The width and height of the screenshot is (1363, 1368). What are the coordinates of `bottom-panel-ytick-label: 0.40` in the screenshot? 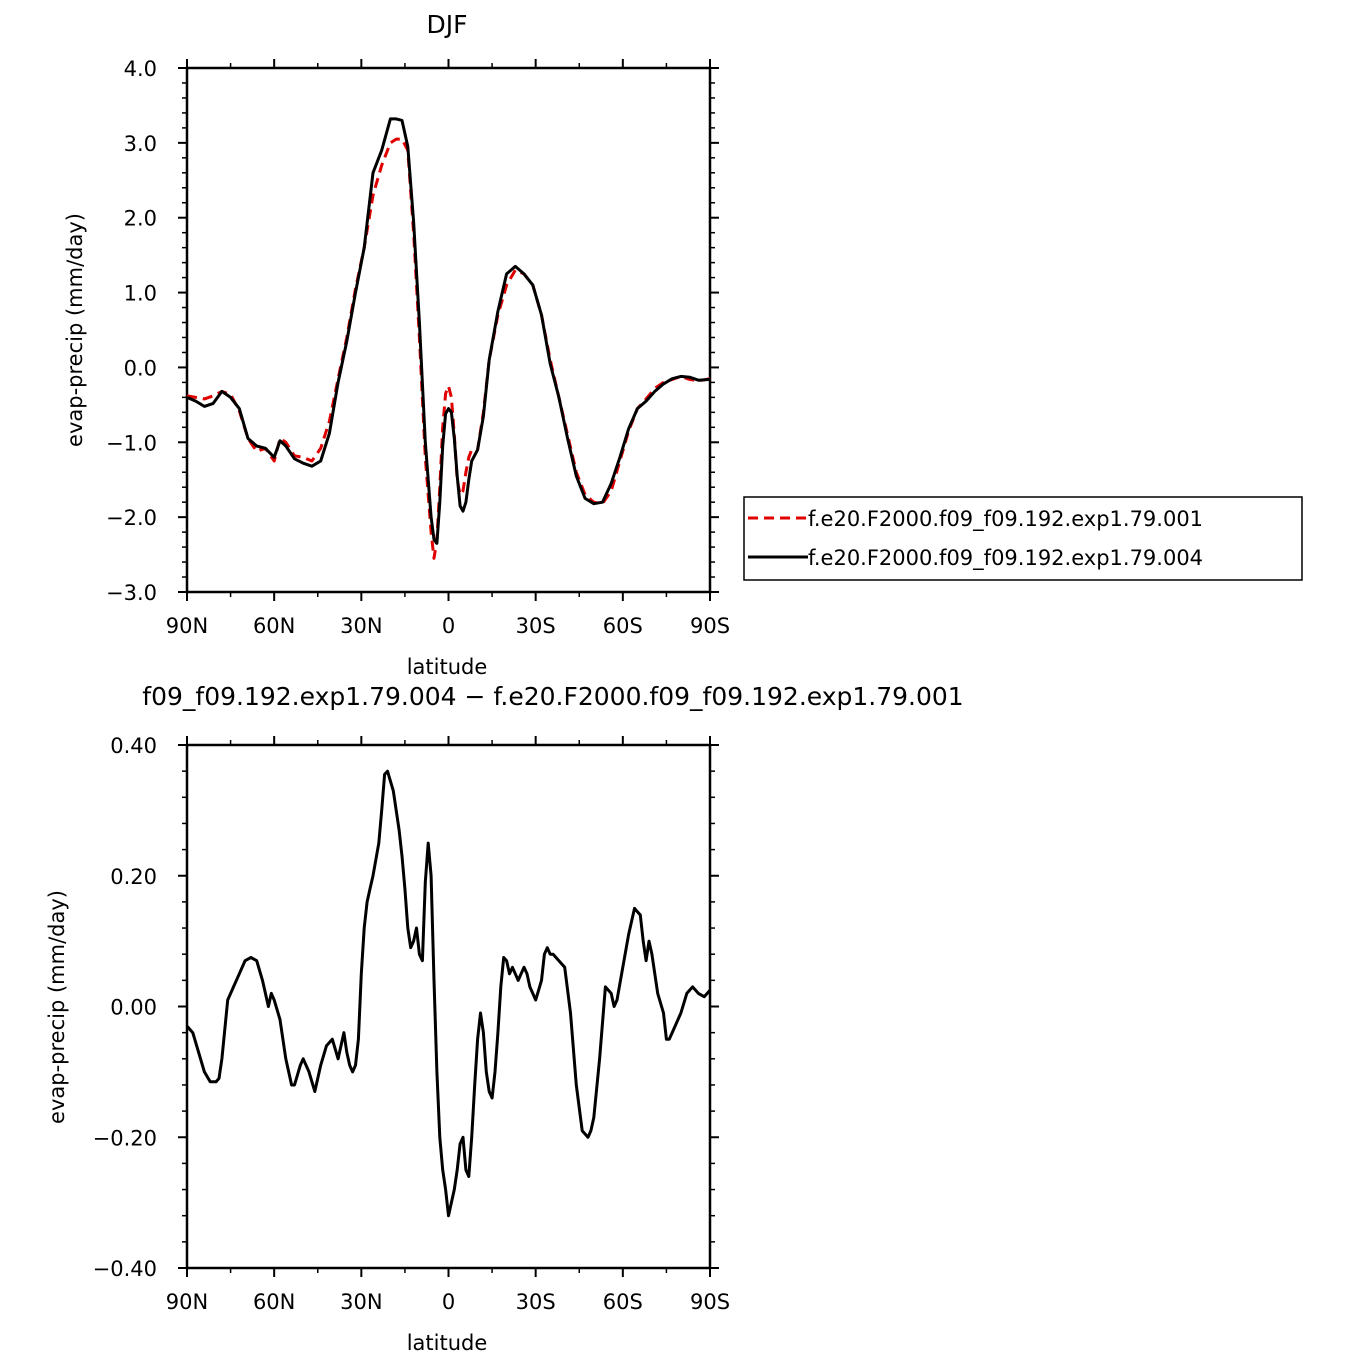 It's located at (133, 746).